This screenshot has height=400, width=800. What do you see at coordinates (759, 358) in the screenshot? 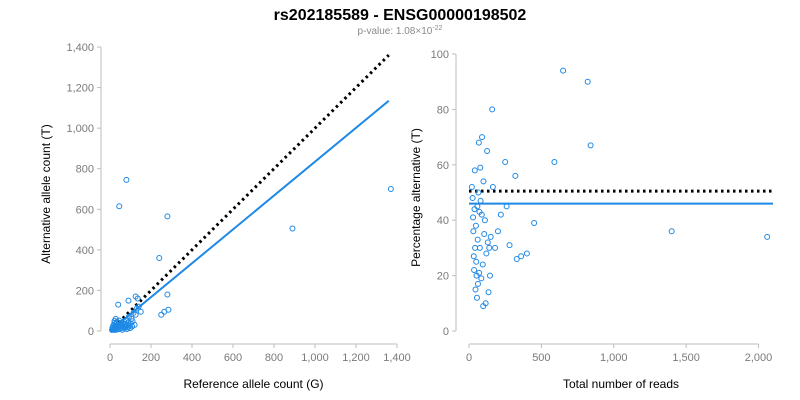
I see `x-tick-label: 2,000` at bounding box center [759, 358].